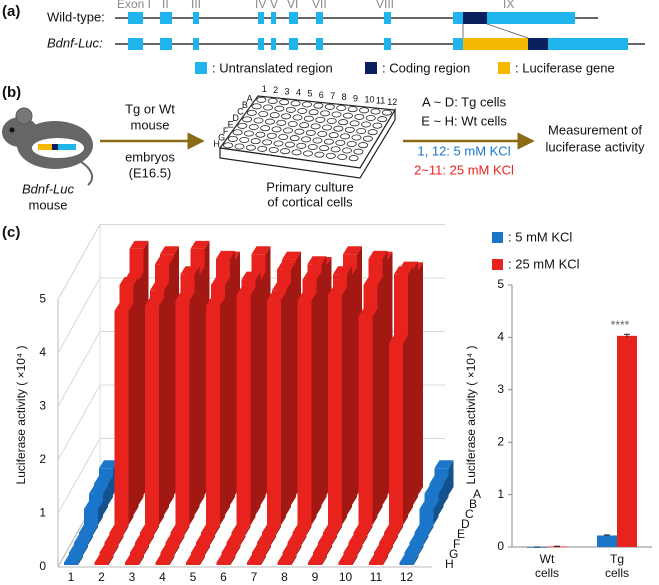 The height and width of the screenshot is (585, 659). I want to click on plate-row-label: D, so click(235, 118).